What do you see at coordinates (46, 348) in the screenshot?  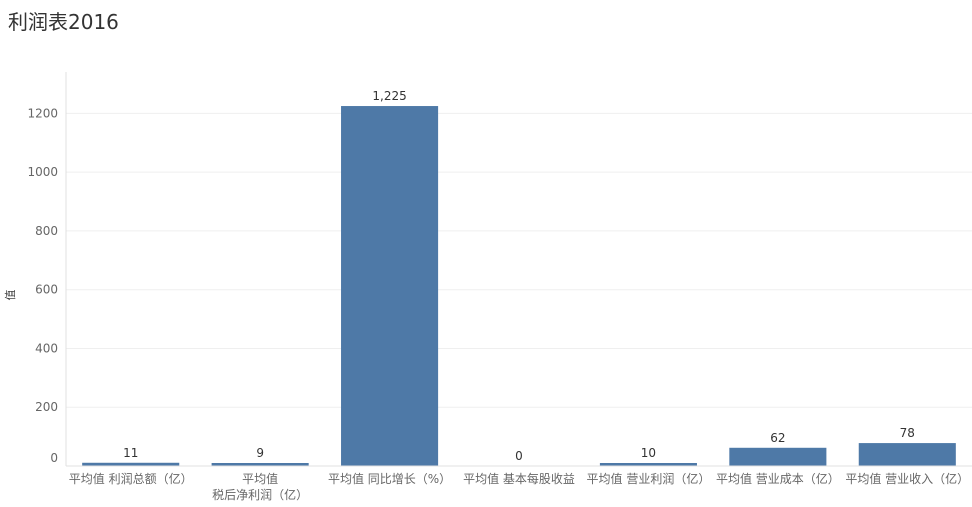 I see `y-tick-label: 400` at bounding box center [46, 348].